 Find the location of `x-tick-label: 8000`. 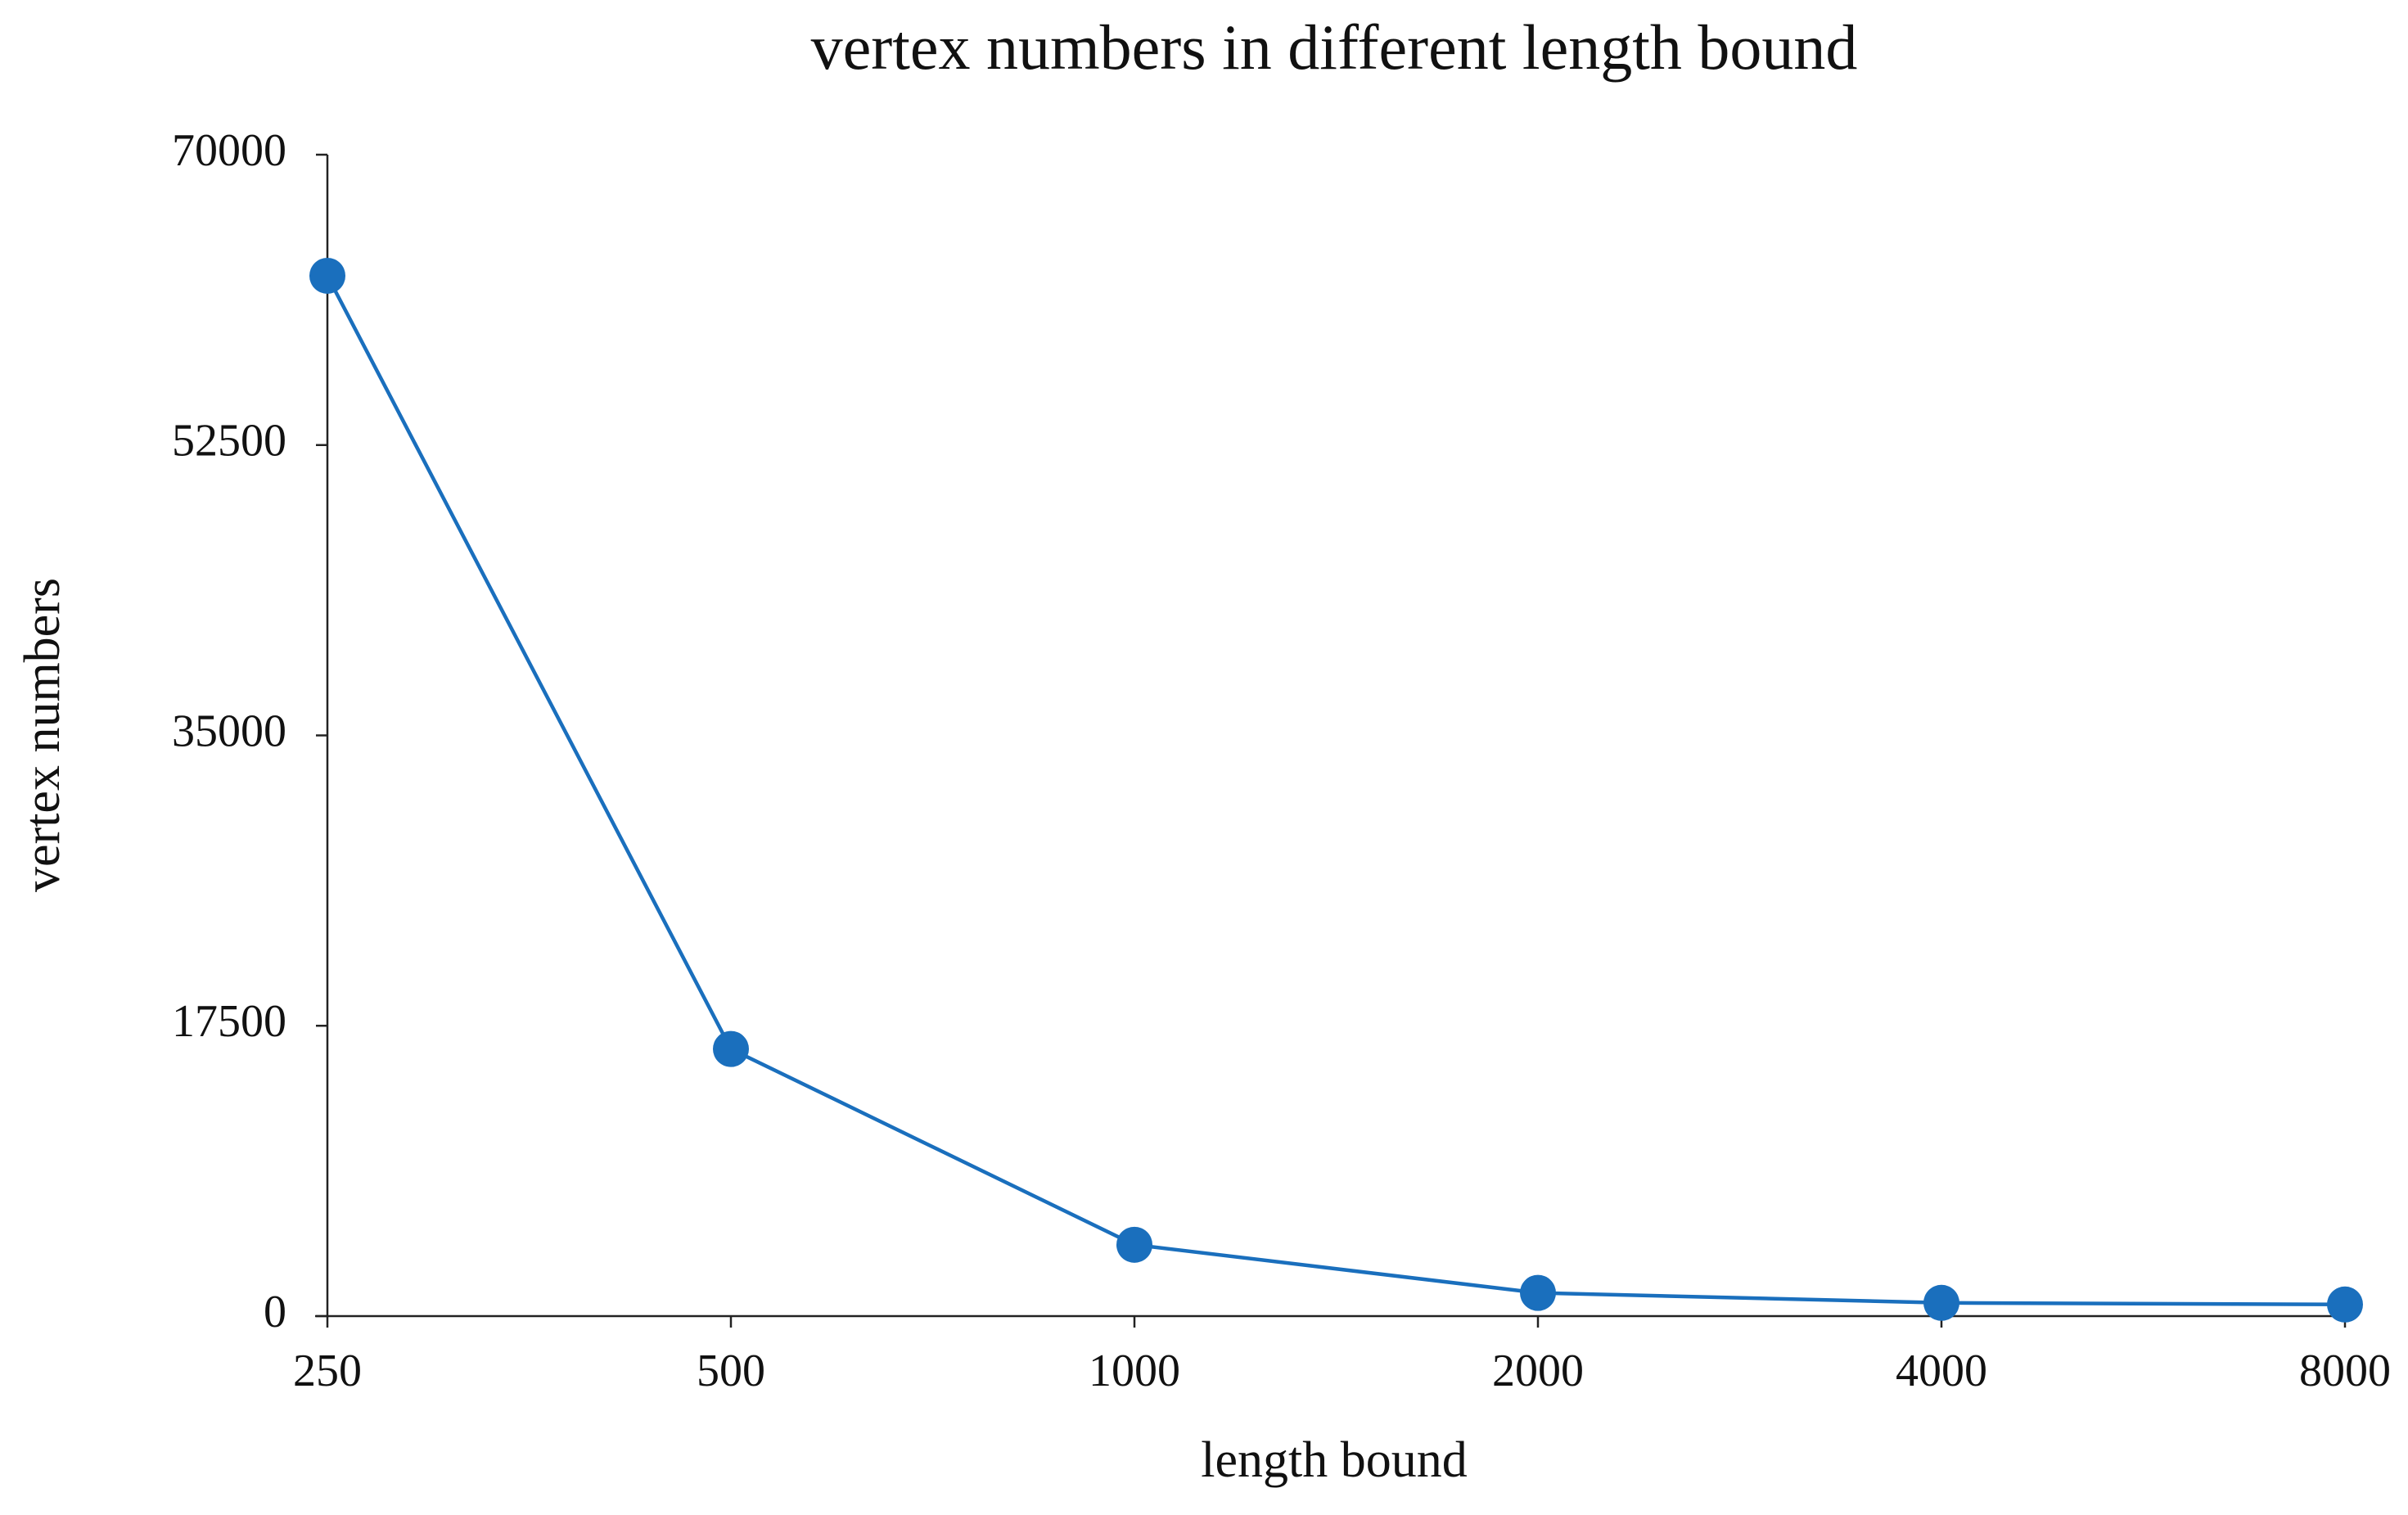

x-tick-label: 8000 is located at coordinates (2345, 1371).